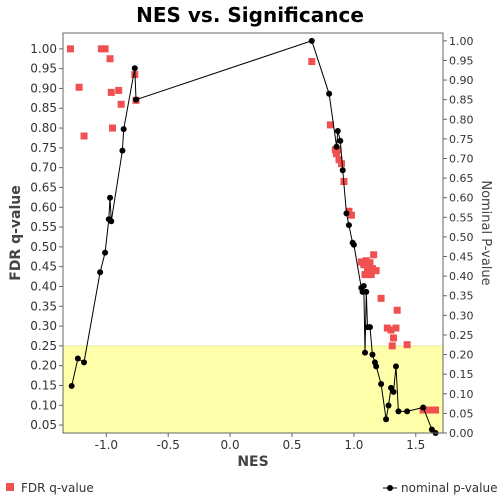 The height and width of the screenshot is (500, 500). What do you see at coordinates (461, 276) in the screenshot?
I see `y-right-tick-label: 0.40` at bounding box center [461, 276].